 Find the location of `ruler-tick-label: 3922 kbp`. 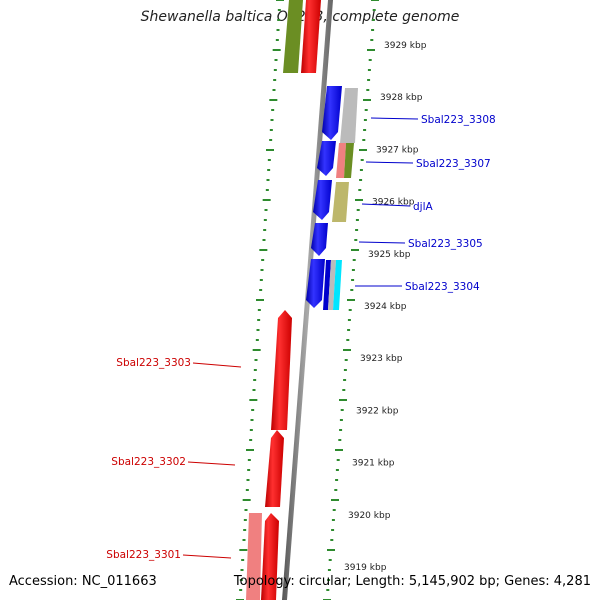

ruler-tick-label: 3922 kbp is located at coordinates (377, 411).